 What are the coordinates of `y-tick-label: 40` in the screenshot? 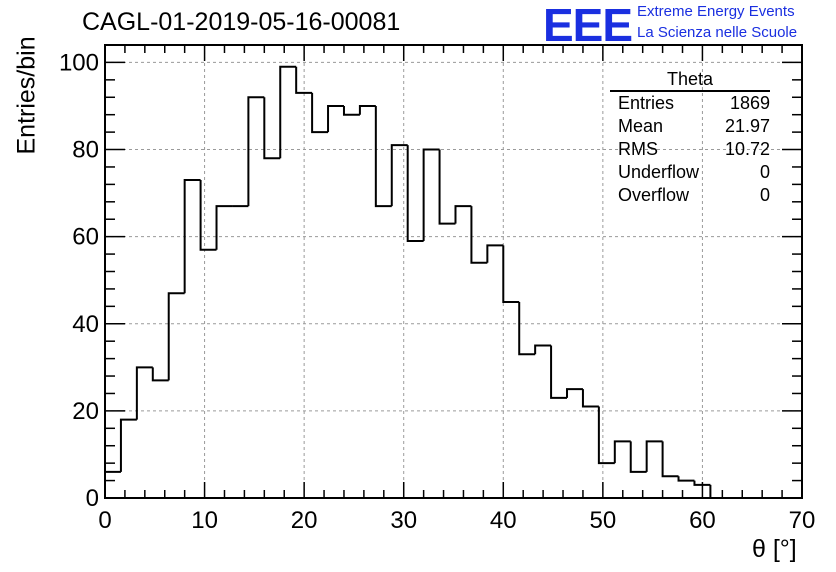 It's located at (85, 324).